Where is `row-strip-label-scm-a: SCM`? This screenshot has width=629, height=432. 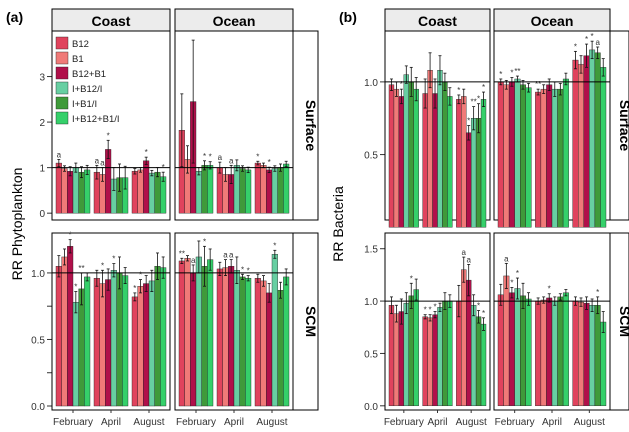 row-strip-label-scm-a: SCM is located at coordinates (311, 321).